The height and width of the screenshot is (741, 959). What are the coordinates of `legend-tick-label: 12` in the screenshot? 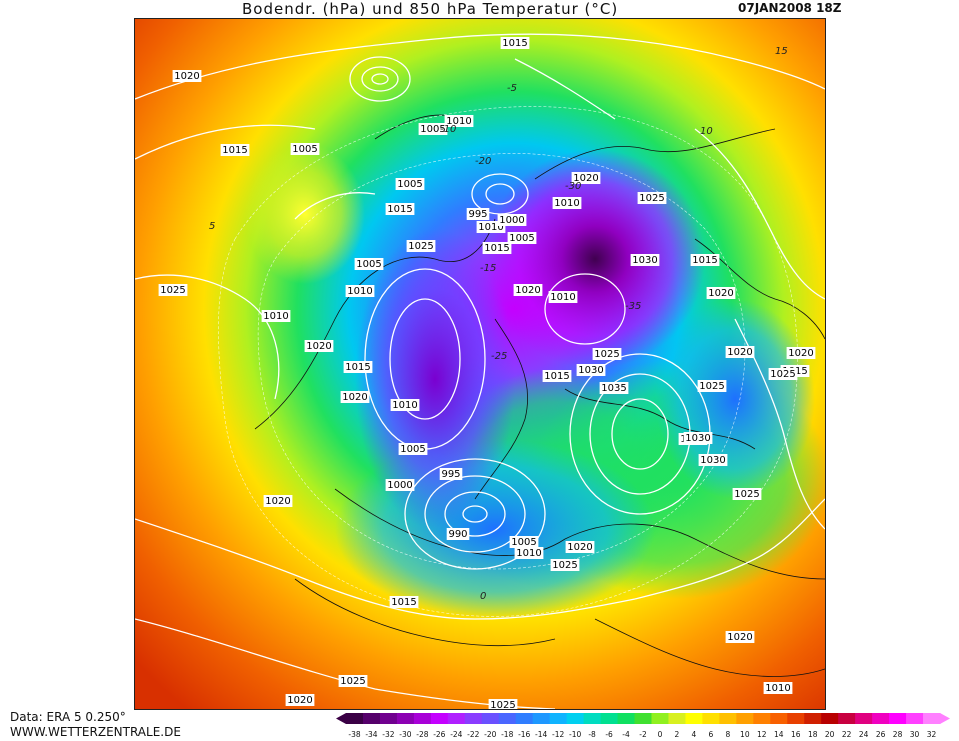 It's located at (762, 734).